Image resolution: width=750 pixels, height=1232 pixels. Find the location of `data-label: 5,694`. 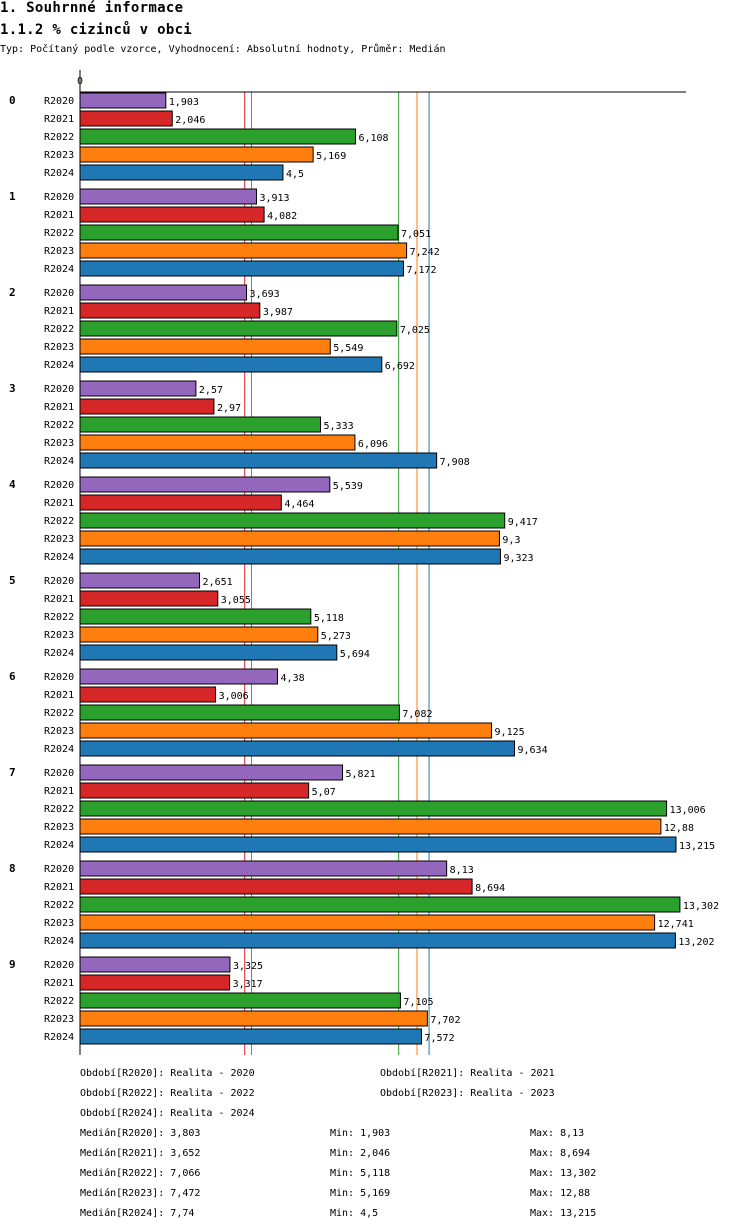

data-label: 5,694 is located at coordinates (355, 654).